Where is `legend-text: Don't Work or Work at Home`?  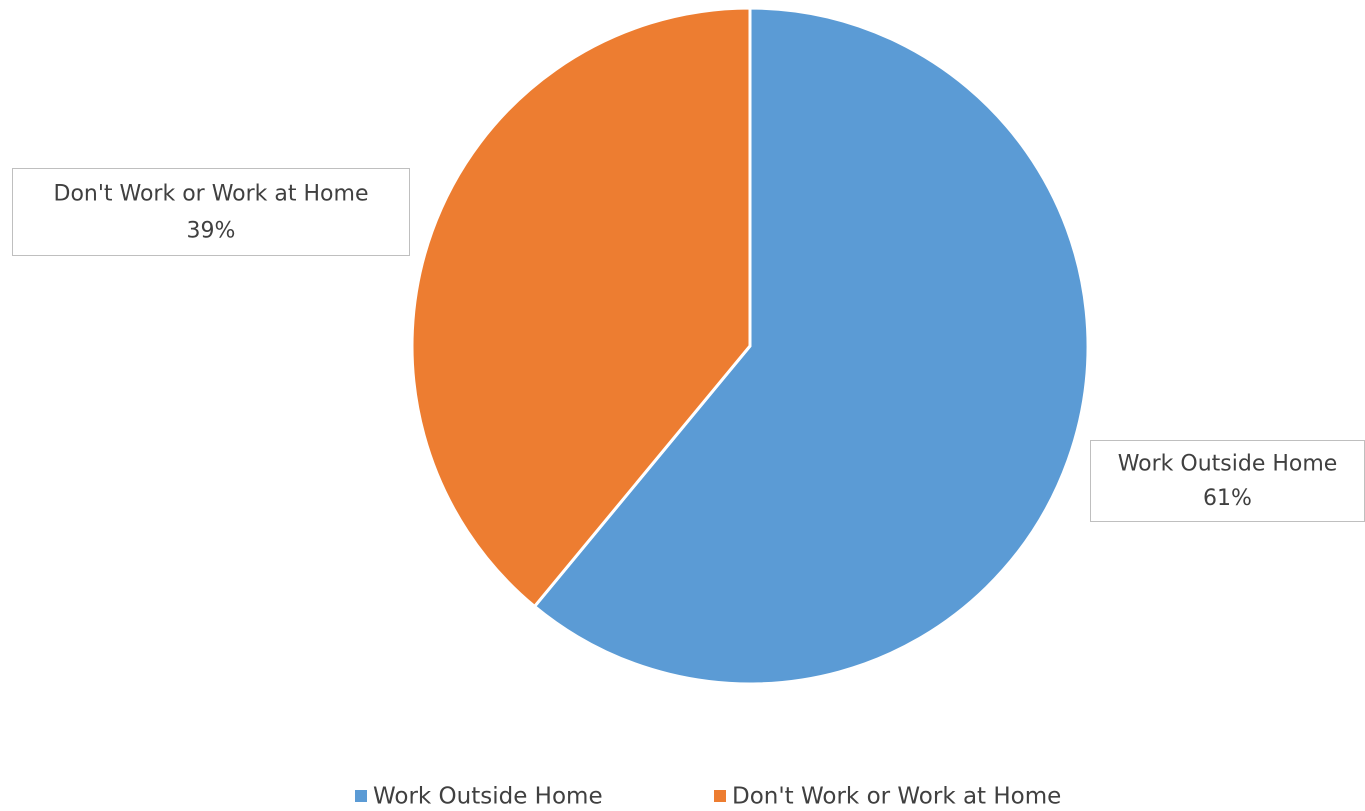 legend-text: Don't Work or Work at Home is located at coordinates (896, 797).